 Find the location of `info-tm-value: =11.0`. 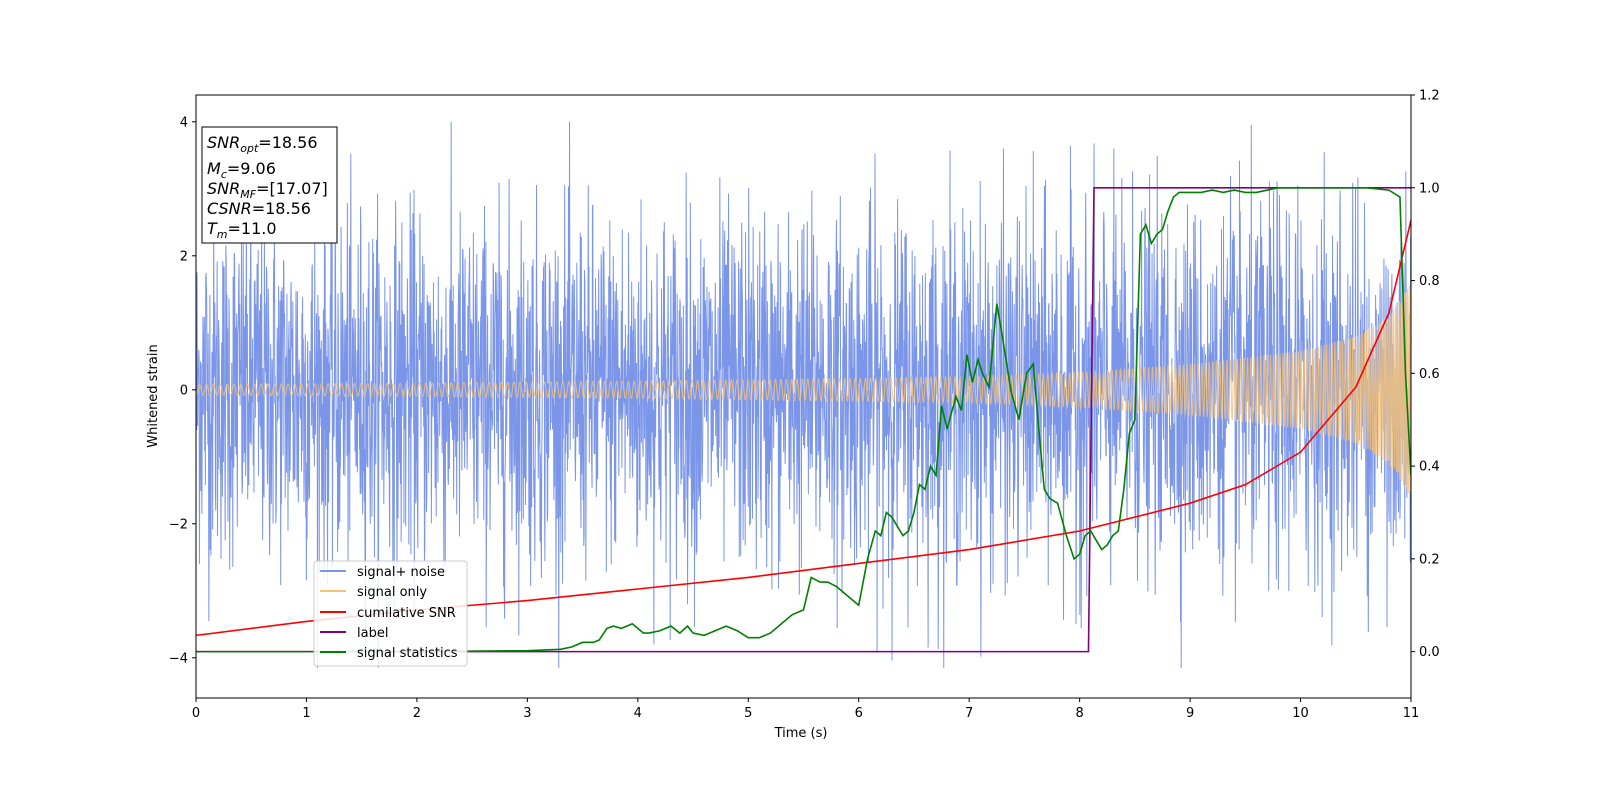

info-tm-value: =11.0 is located at coordinates (252, 228).